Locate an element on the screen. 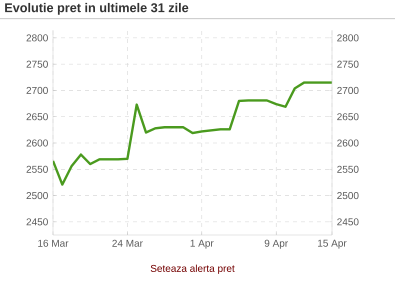 Image resolution: width=399 pixels, height=293 pixels. y2-tick-label: 2600 is located at coordinates (348, 143).